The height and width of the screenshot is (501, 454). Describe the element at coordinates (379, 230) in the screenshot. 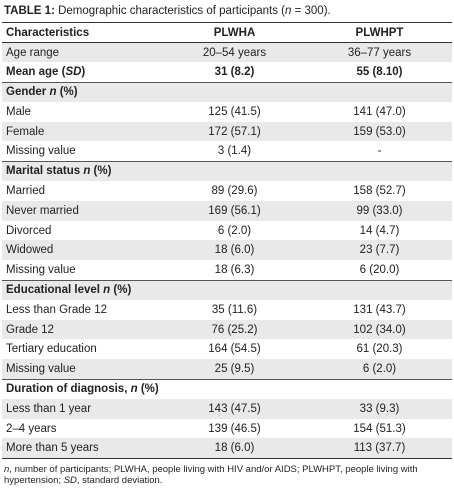

I see `cell-plwhpt: 14 (4.7)` at that location.